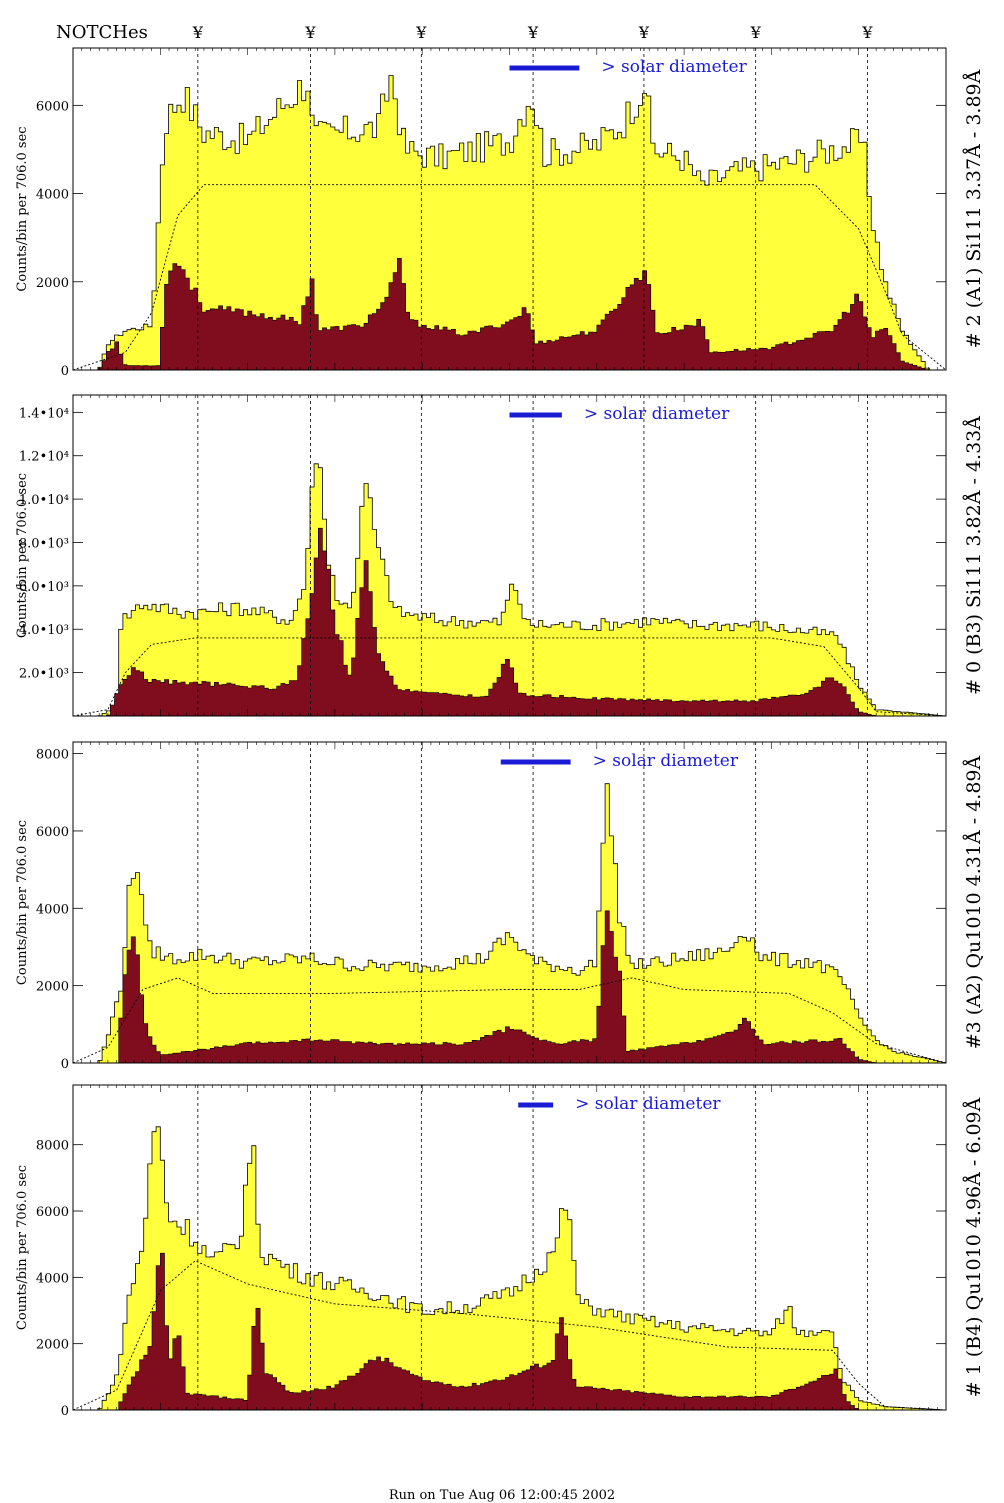 This screenshot has width=1004, height=1503. Describe the element at coordinates (44, 413) in the screenshot. I see `y-tick-label: 1.4•10⁴` at that location.